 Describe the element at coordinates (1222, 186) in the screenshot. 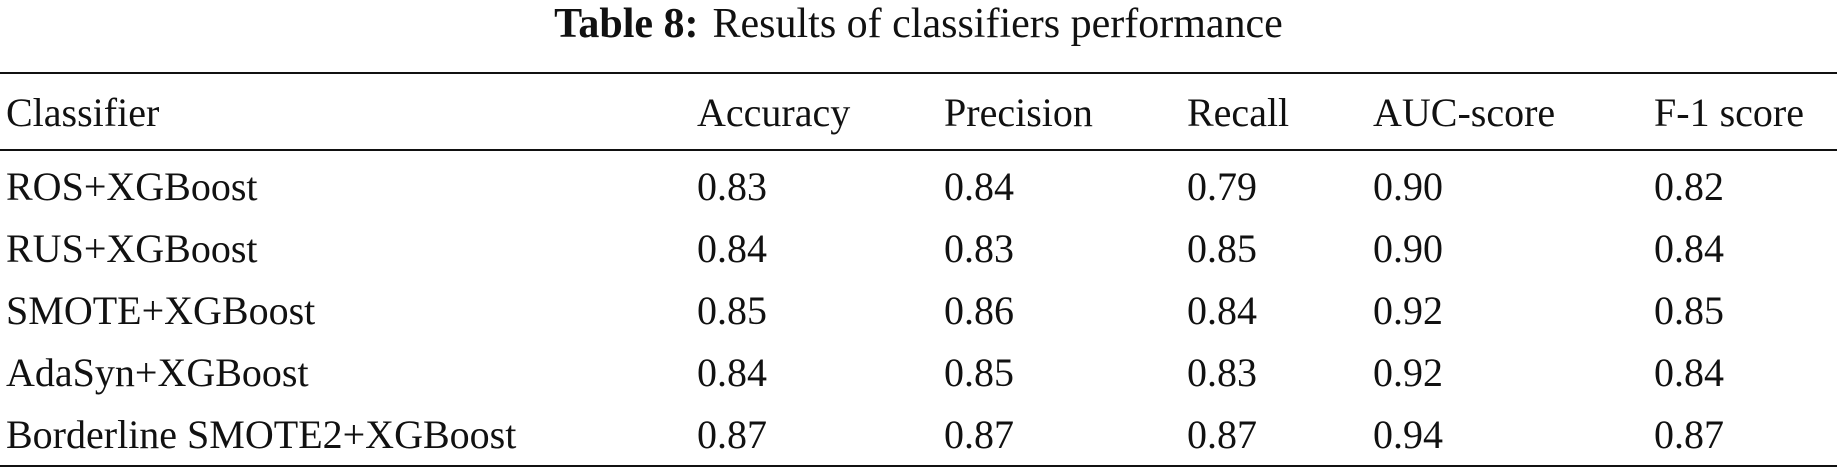

I see `table-cell: 0.79` at that location.